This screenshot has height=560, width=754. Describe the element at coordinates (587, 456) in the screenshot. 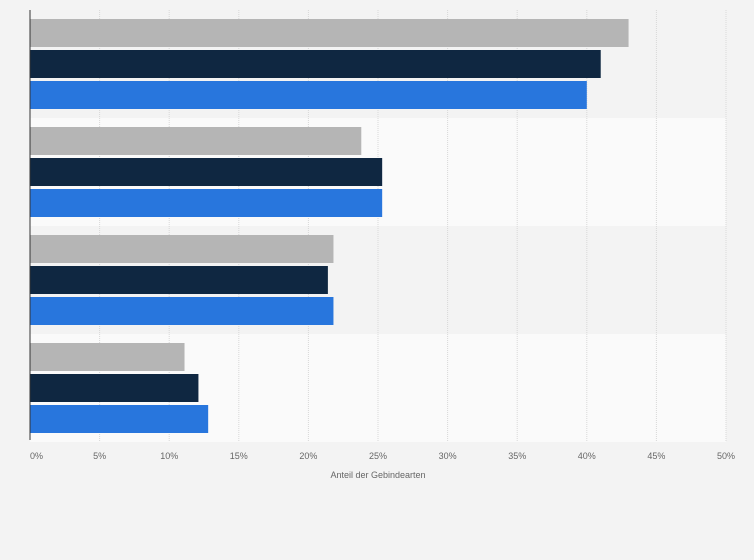

I see `x-tick-label: 40%` at that location.